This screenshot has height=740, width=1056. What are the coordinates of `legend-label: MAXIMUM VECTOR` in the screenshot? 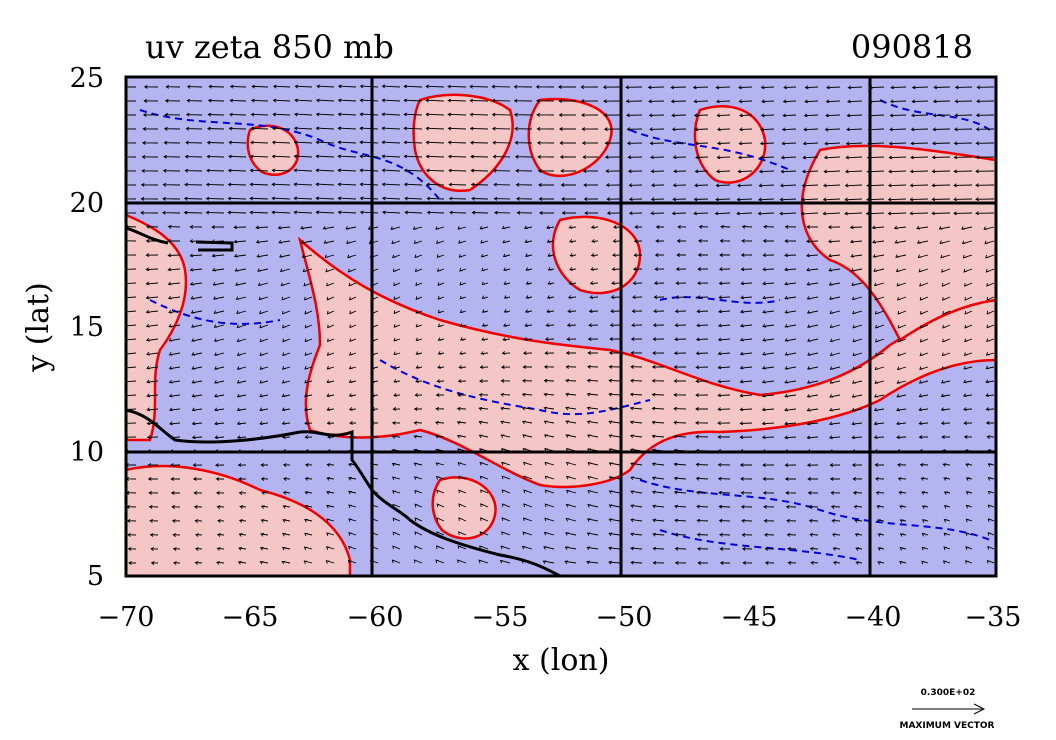 It's located at (946, 726).